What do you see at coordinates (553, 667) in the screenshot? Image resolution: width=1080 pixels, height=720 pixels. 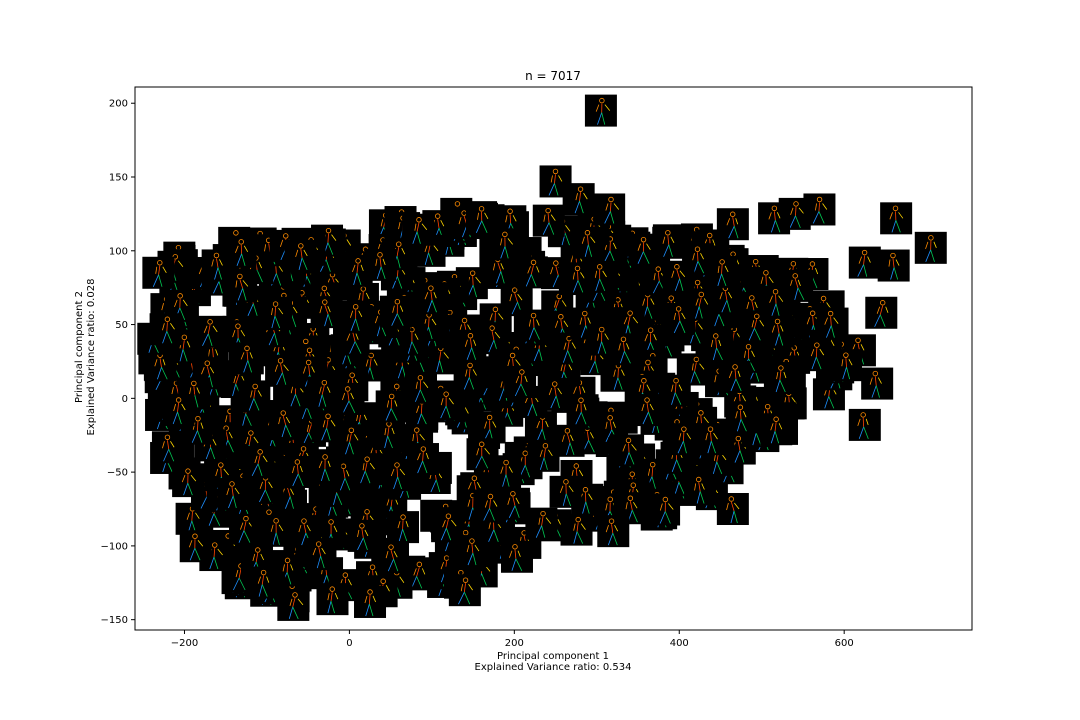 I see `x-axis-sublabel: Explained Variance ratio: 0.534` at bounding box center [553, 667].